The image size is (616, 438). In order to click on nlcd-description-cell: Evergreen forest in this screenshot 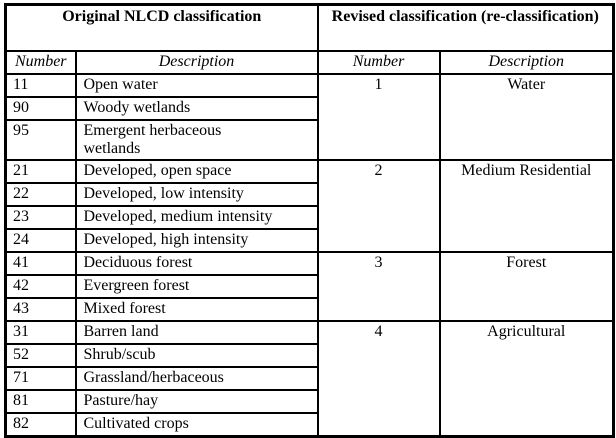, I will do `click(196, 286)`.